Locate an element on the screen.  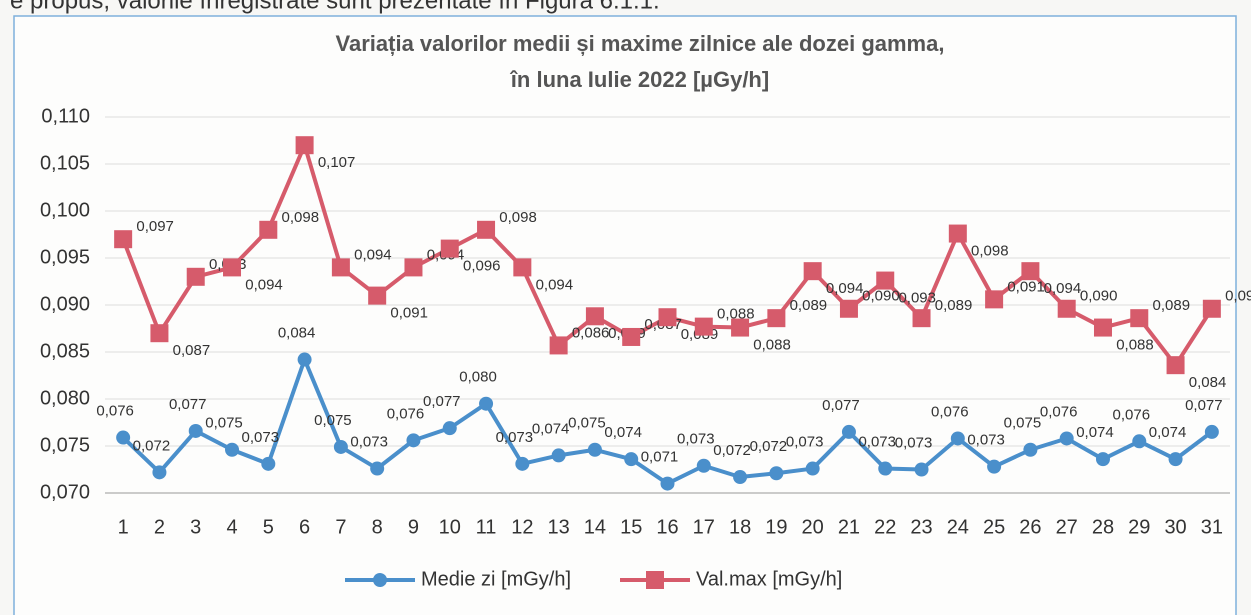
x-tick-label: 30 is located at coordinates (1175, 527).